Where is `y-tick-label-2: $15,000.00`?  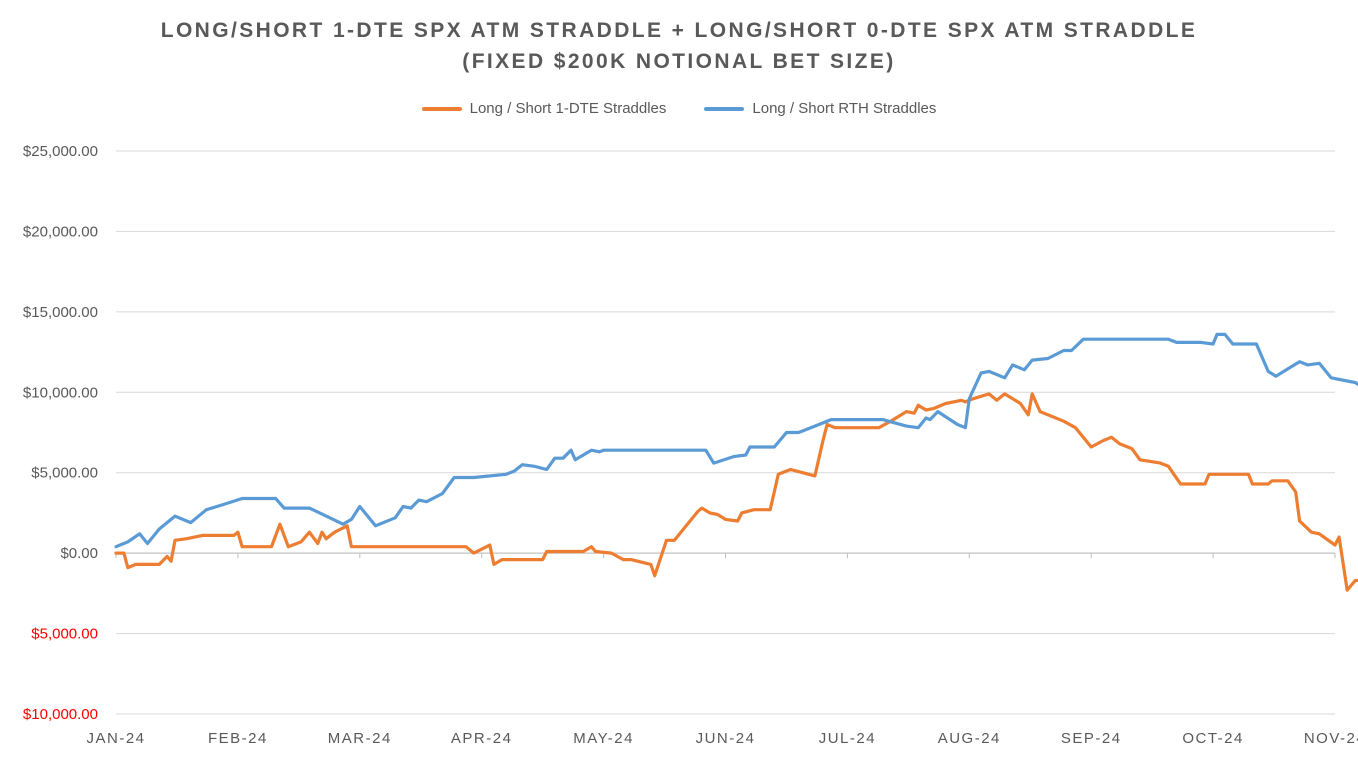 y-tick-label-2: $15,000.00 is located at coordinates (60, 312).